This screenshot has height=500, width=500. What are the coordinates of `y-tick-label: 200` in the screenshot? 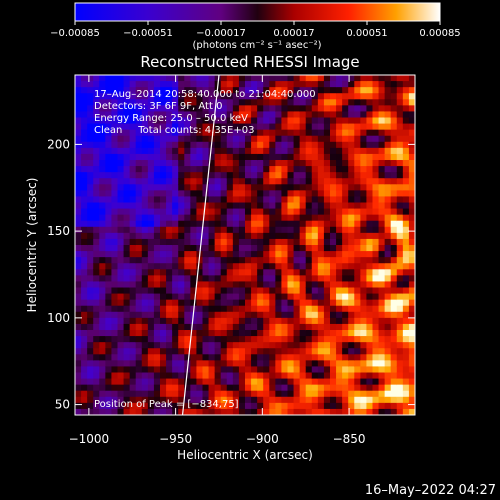 It's located at (58, 144).